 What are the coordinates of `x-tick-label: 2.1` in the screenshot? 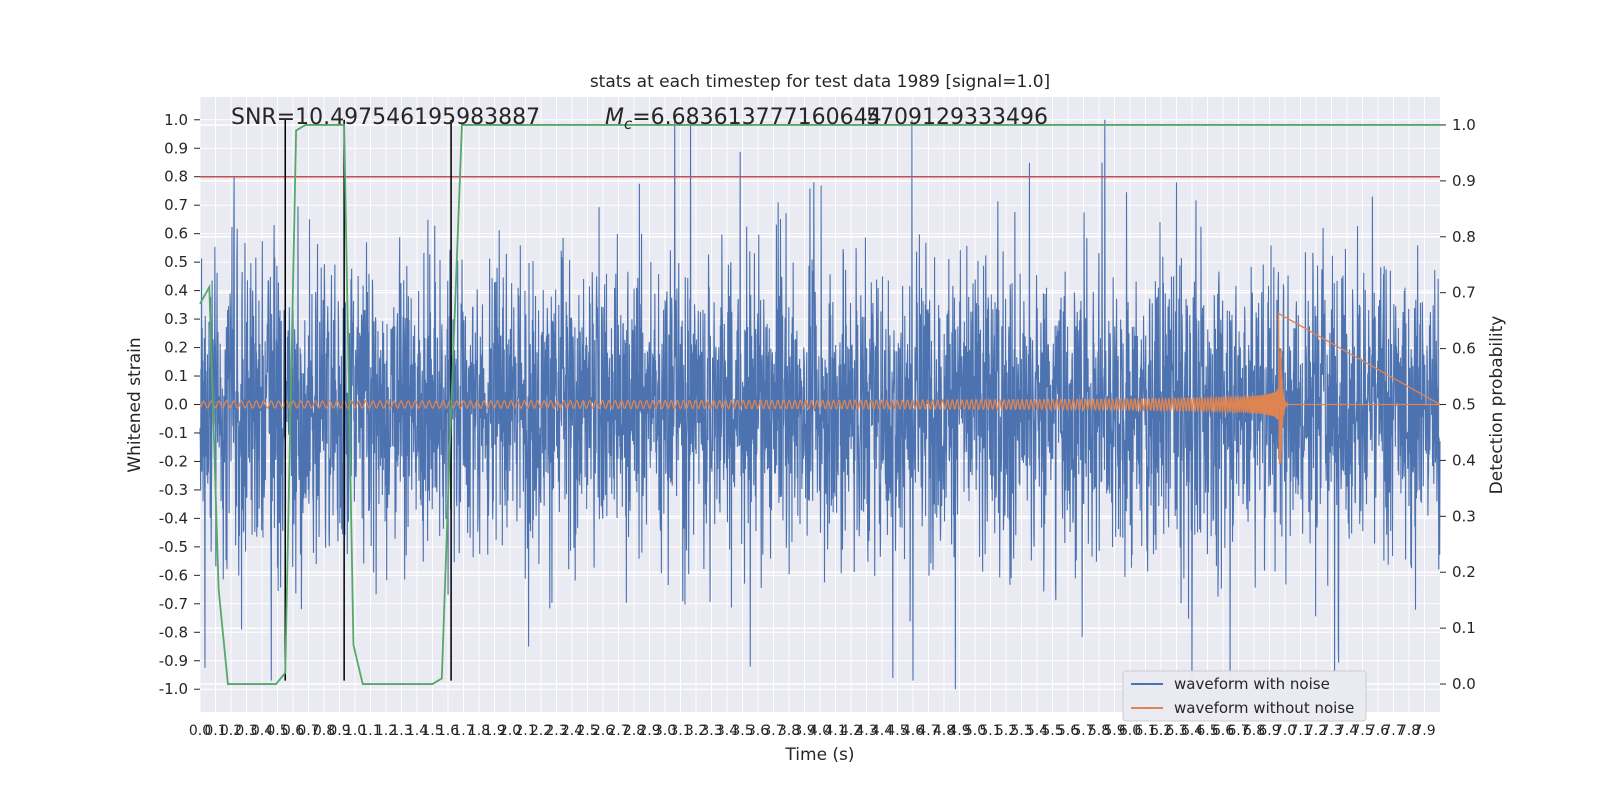 It's located at (525, 731).